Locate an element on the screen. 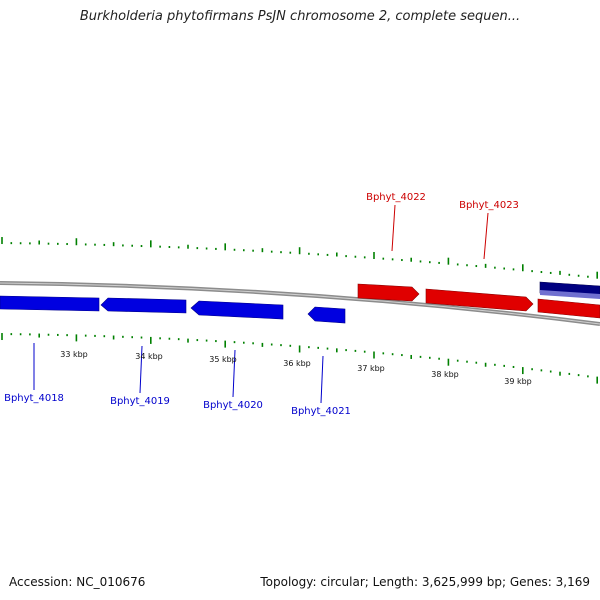  label-bphyt-4021: Bphyt_4021 is located at coordinates (321, 411).